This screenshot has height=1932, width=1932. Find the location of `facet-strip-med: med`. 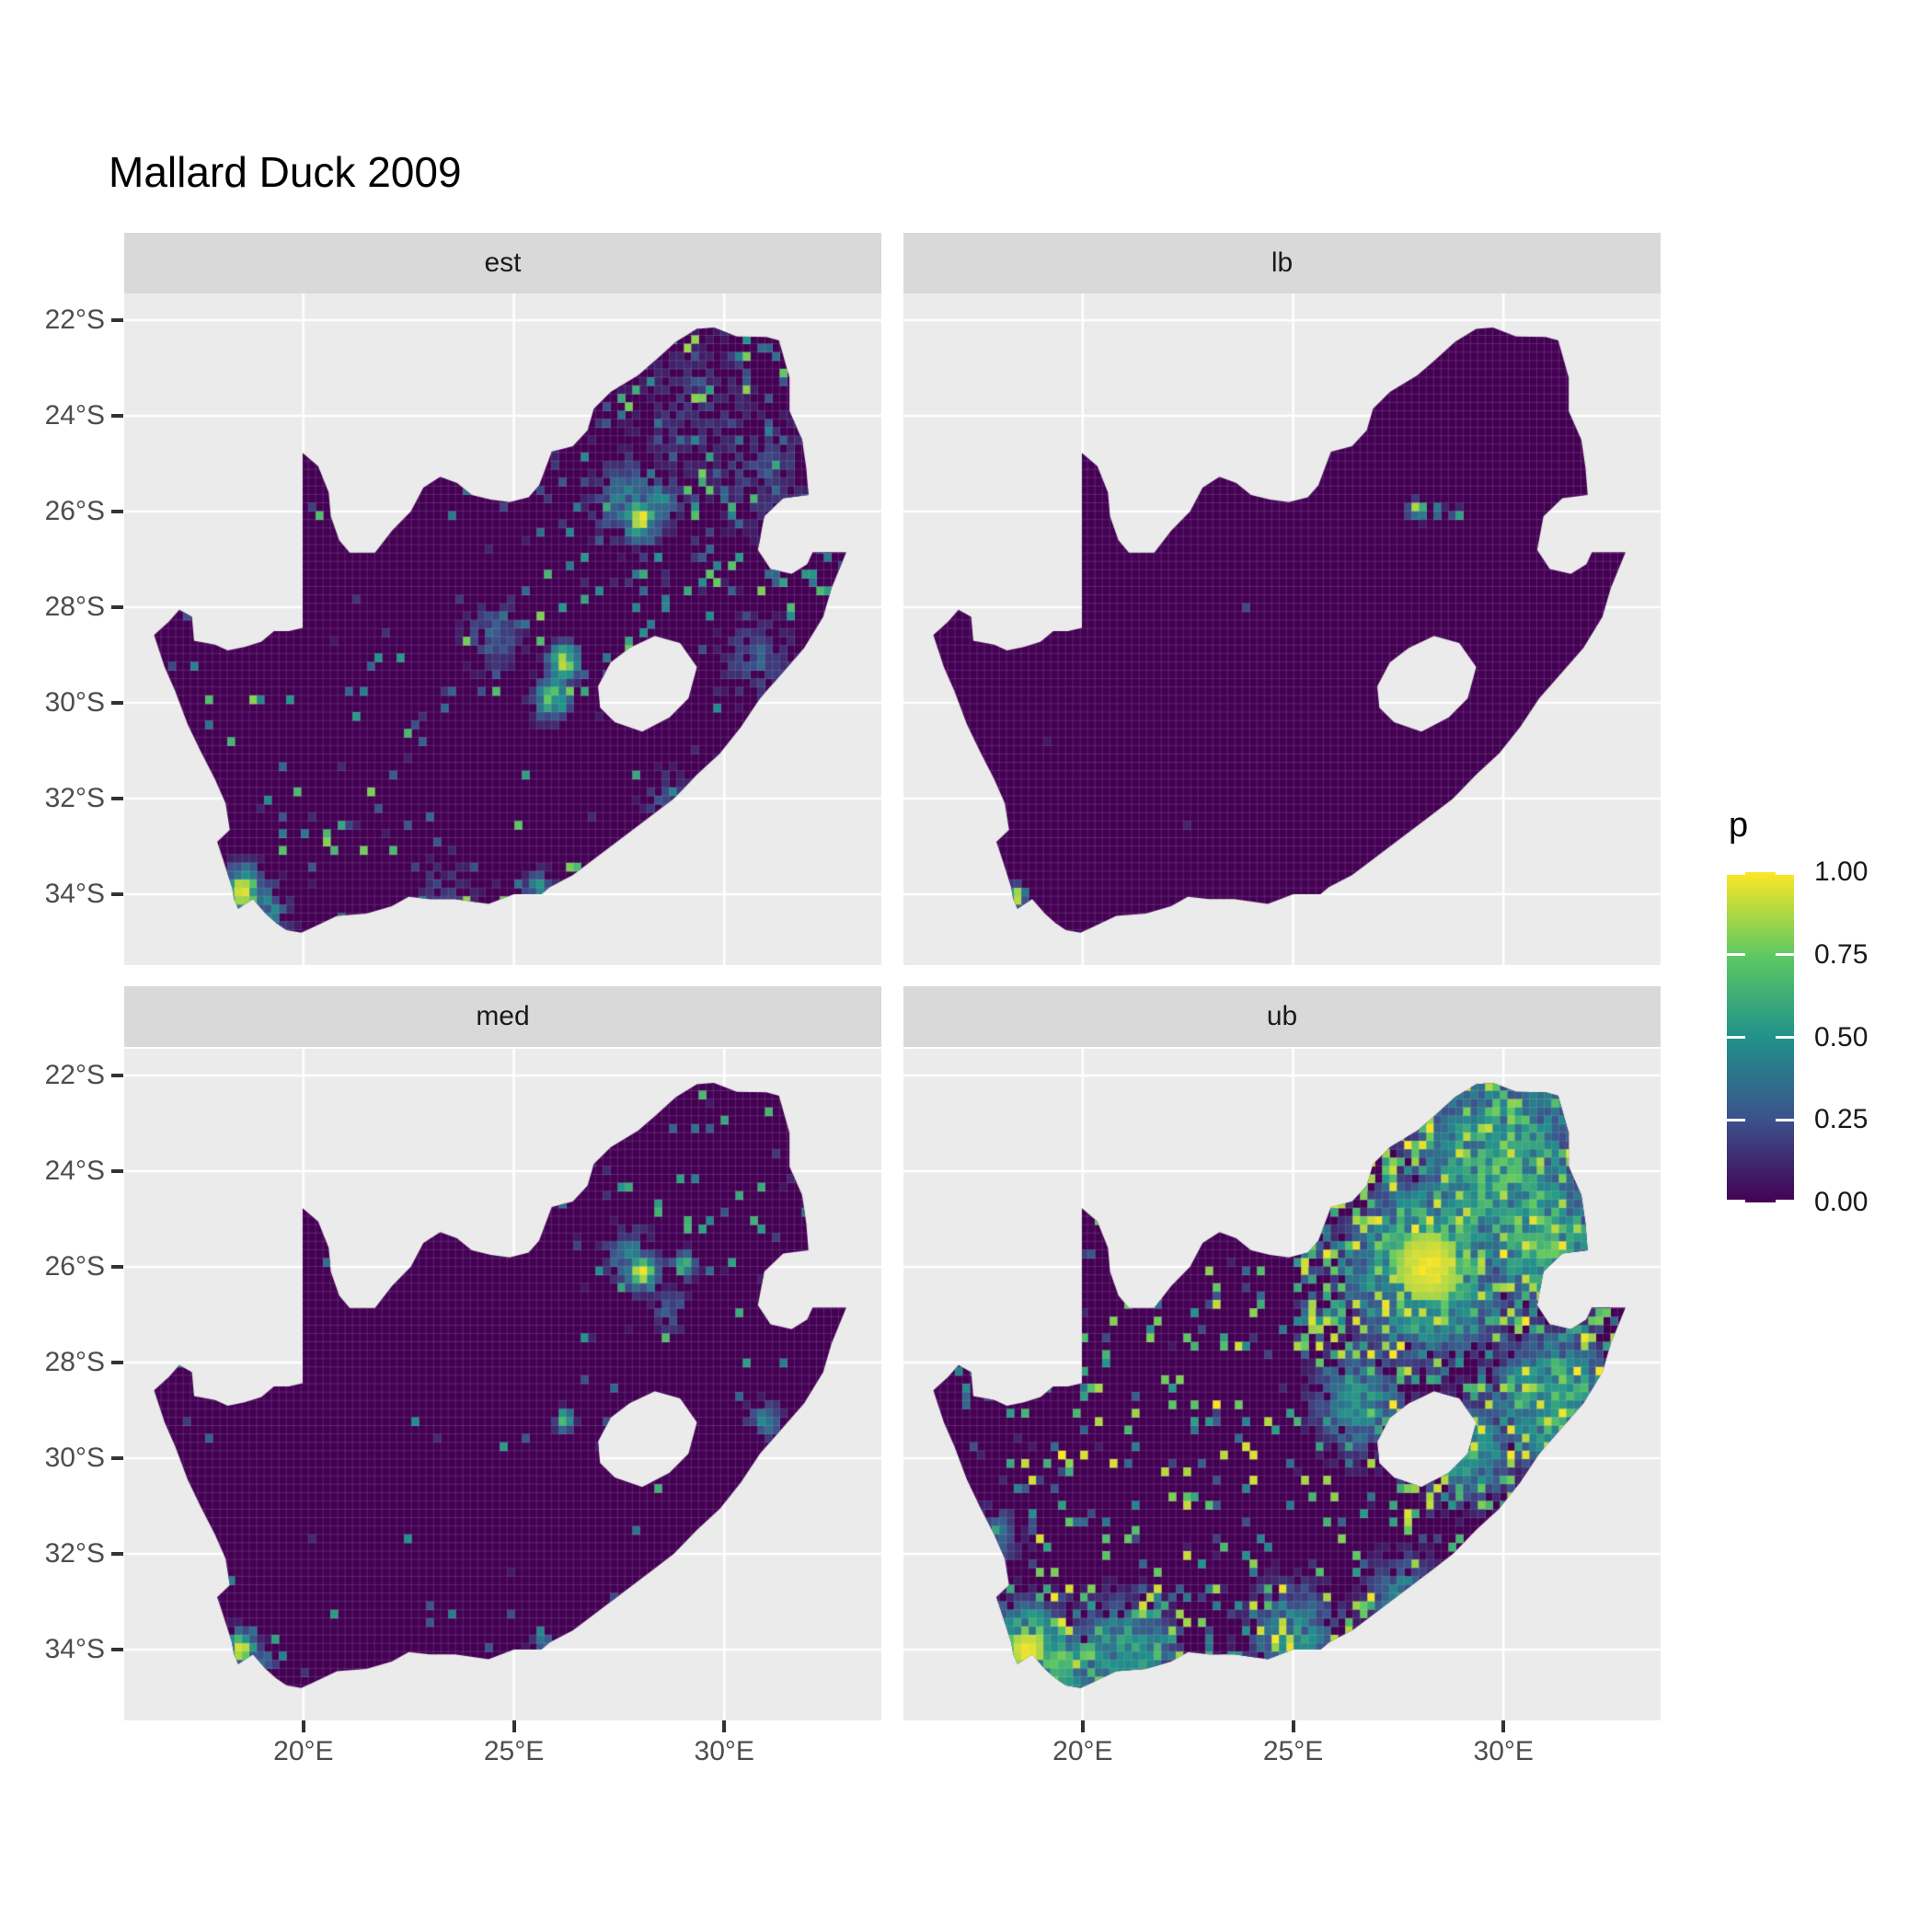

facet-strip-med: med is located at coordinates (502, 1016).